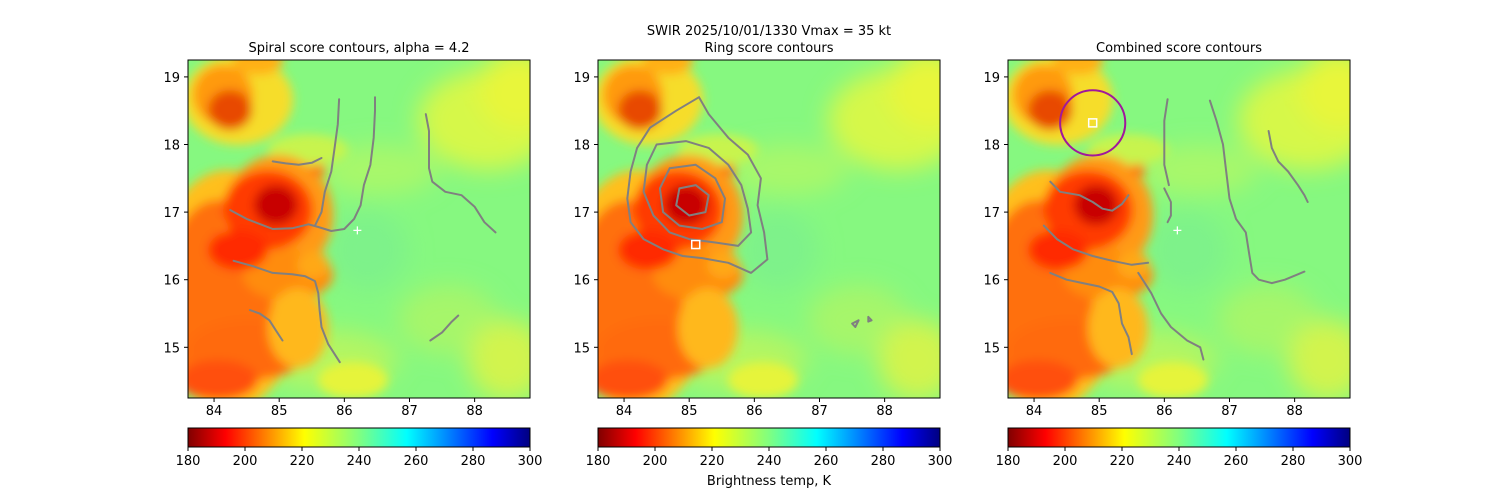 The image size is (1500, 500). Describe the element at coordinates (1179, 48) in the screenshot. I see `panel-title: Combined score contours` at that location.